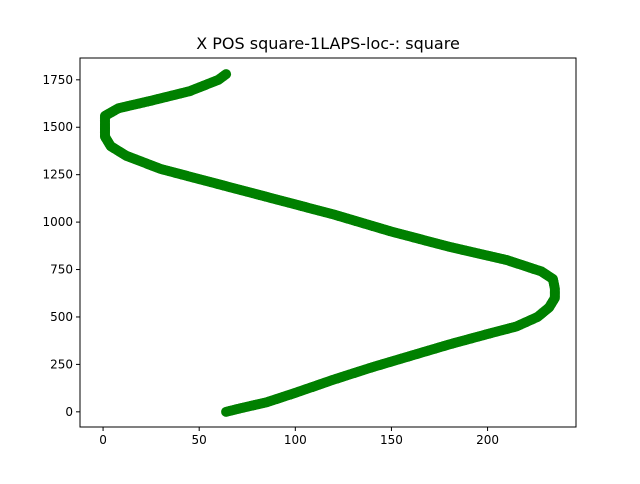 This screenshot has height=484, width=640. Describe the element at coordinates (103, 440) in the screenshot. I see `x-tick-label: 0` at that location.